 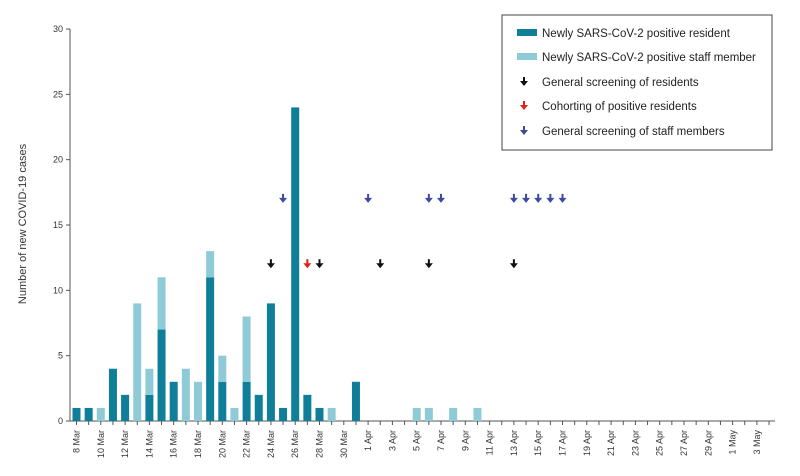 I want to click on legend-box, so click(x=637, y=82).